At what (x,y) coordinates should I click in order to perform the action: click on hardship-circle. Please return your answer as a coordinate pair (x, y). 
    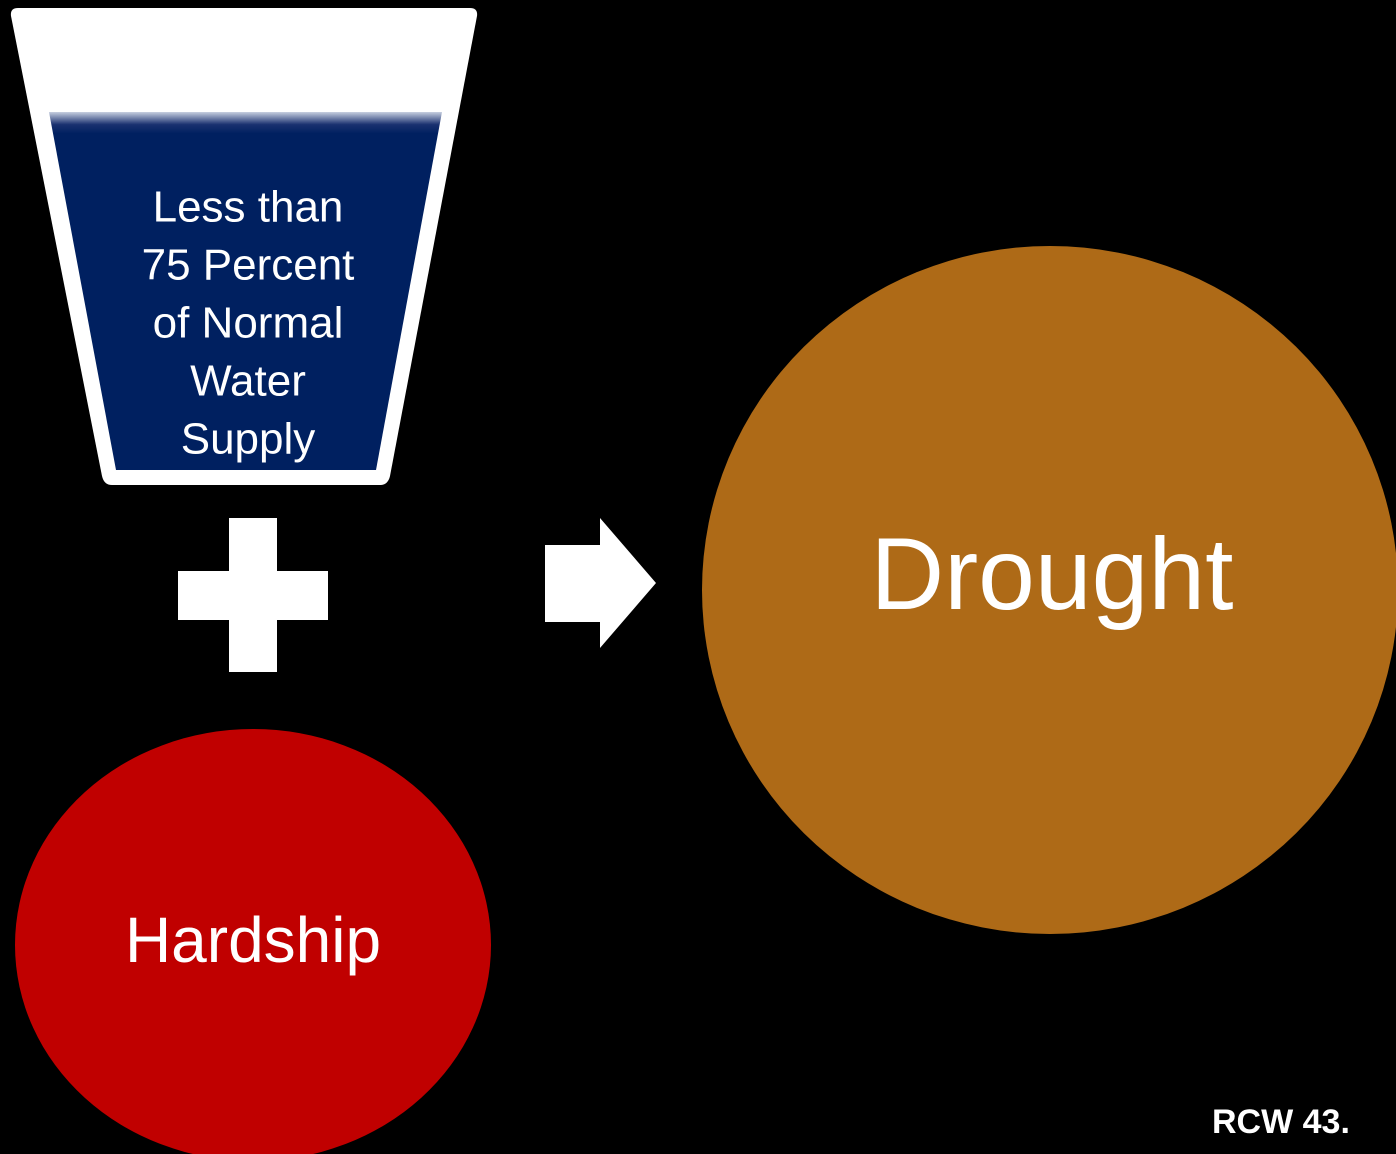
    Looking at the image, I should click on (253, 941).